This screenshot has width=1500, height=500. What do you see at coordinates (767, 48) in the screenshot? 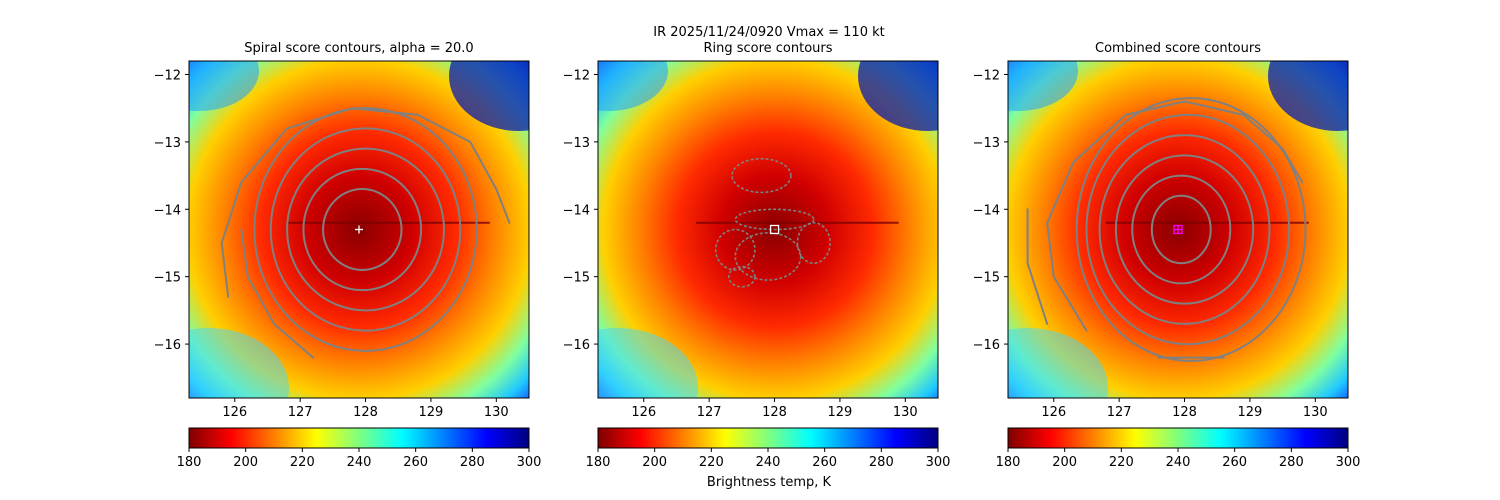
I see `panel-title: Ring score contours` at bounding box center [767, 48].